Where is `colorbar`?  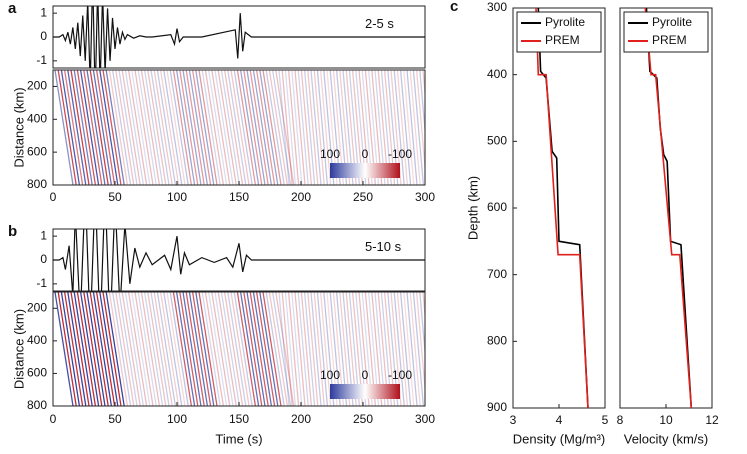
colorbar is located at coordinates (365, 170).